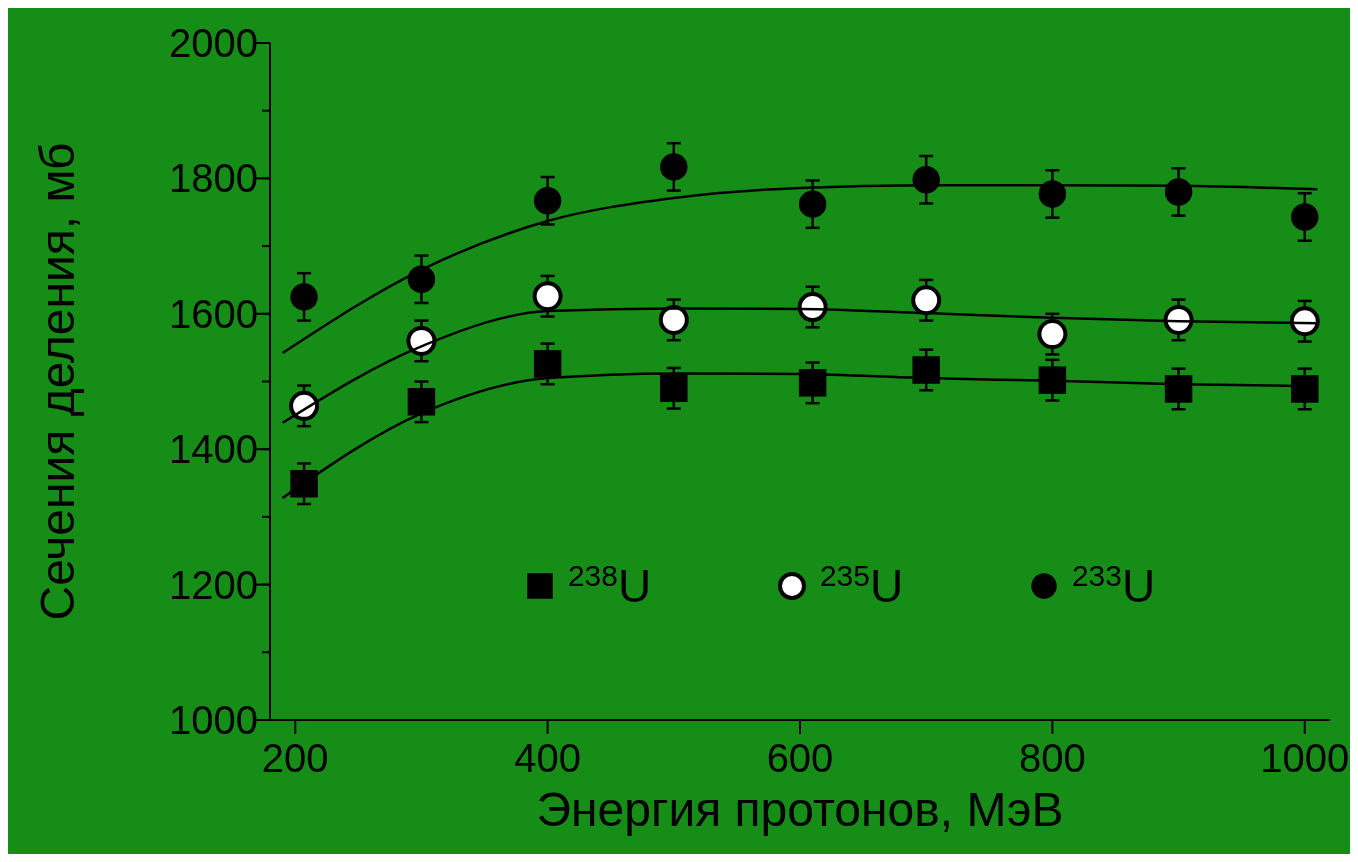  What do you see at coordinates (1052, 758) in the screenshot?
I see `x-tick-label: 800` at bounding box center [1052, 758].